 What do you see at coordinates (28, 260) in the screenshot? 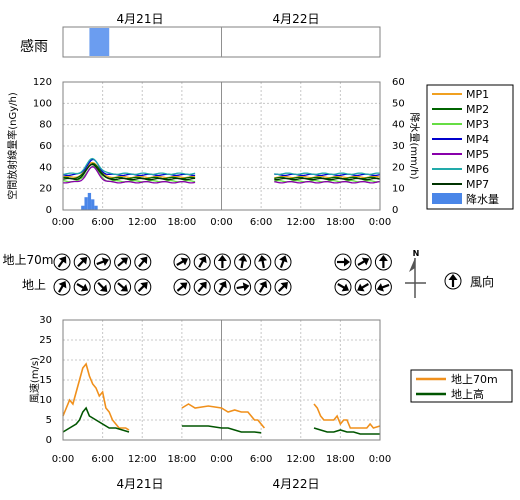
I see `wind-row-label-upper: 地上70m` at bounding box center [28, 260].